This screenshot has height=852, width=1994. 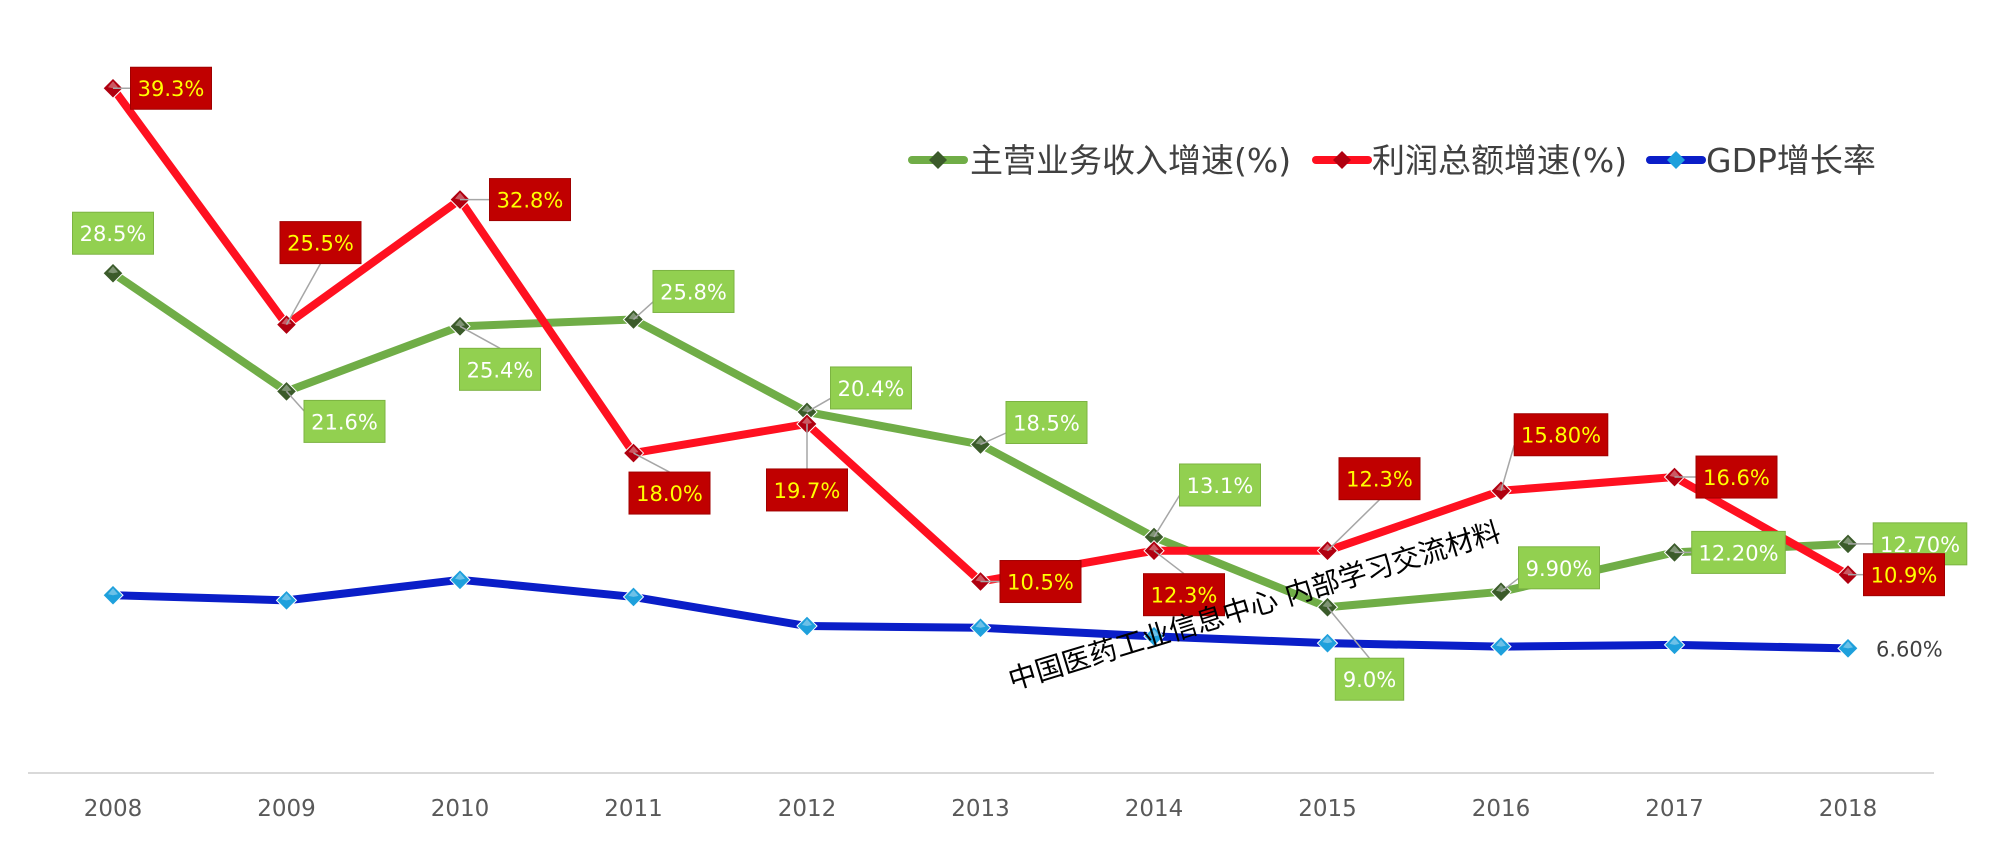 What do you see at coordinates (1791, 160) in the screenshot?
I see `legend-label: GDP增长率` at bounding box center [1791, 160].